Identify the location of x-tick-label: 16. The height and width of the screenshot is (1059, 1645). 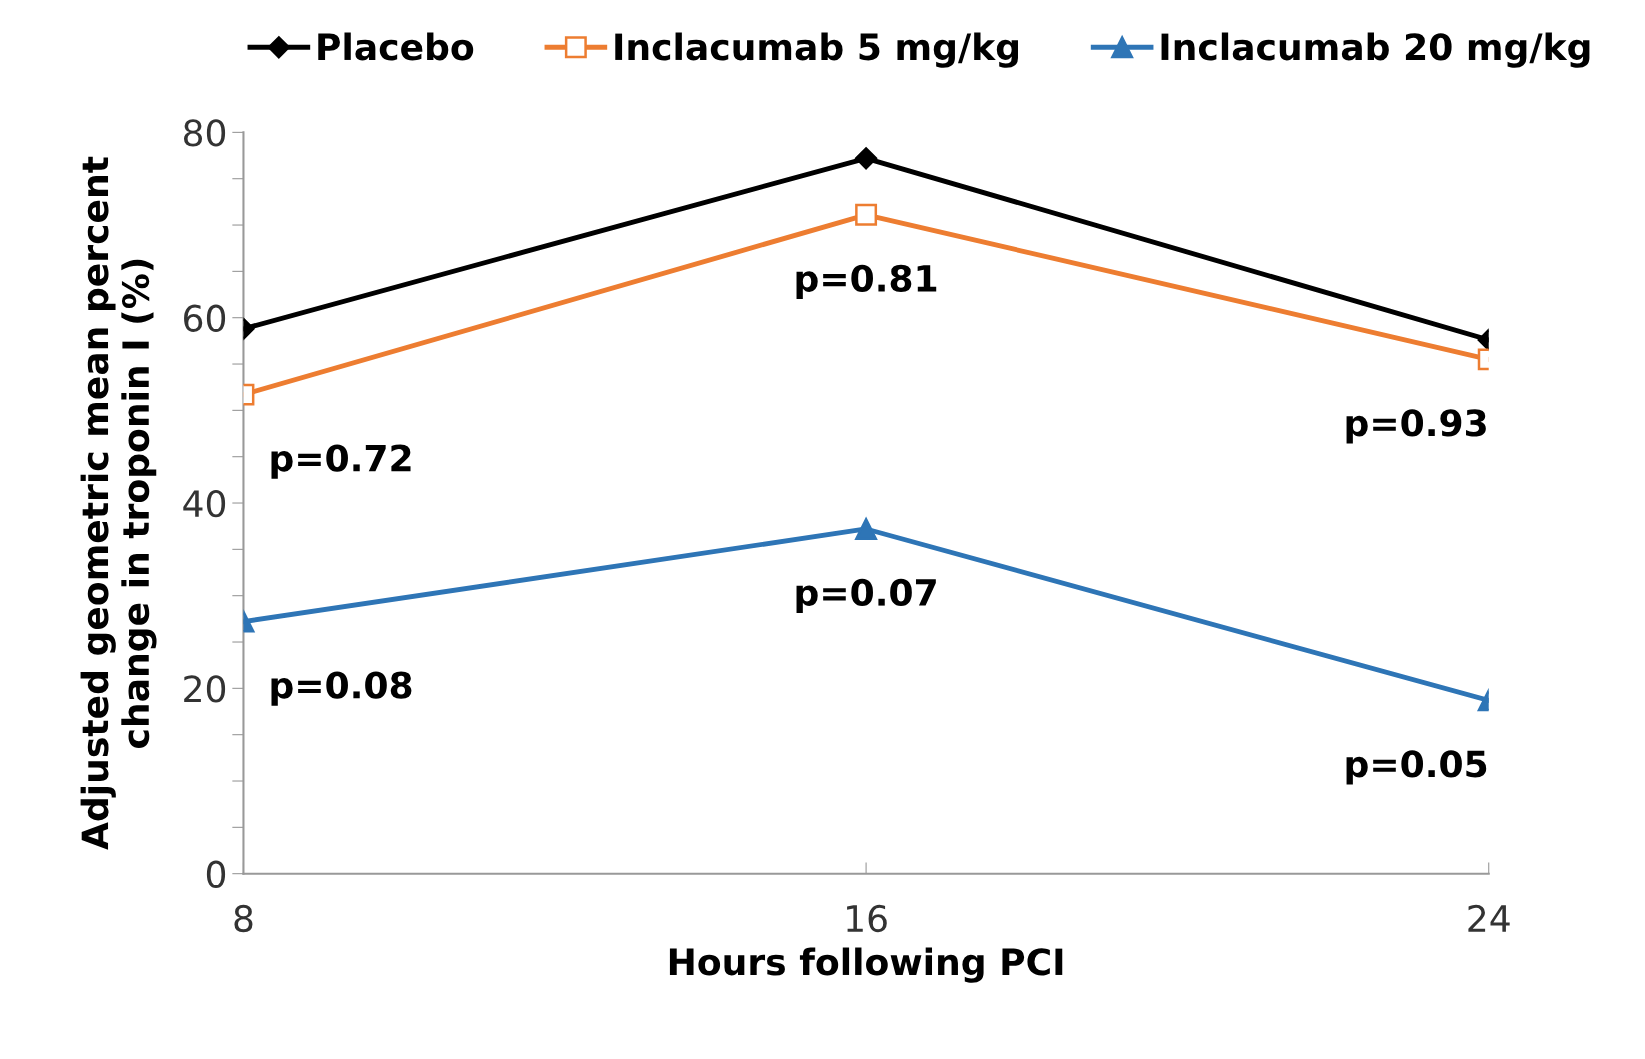
(867, 918).